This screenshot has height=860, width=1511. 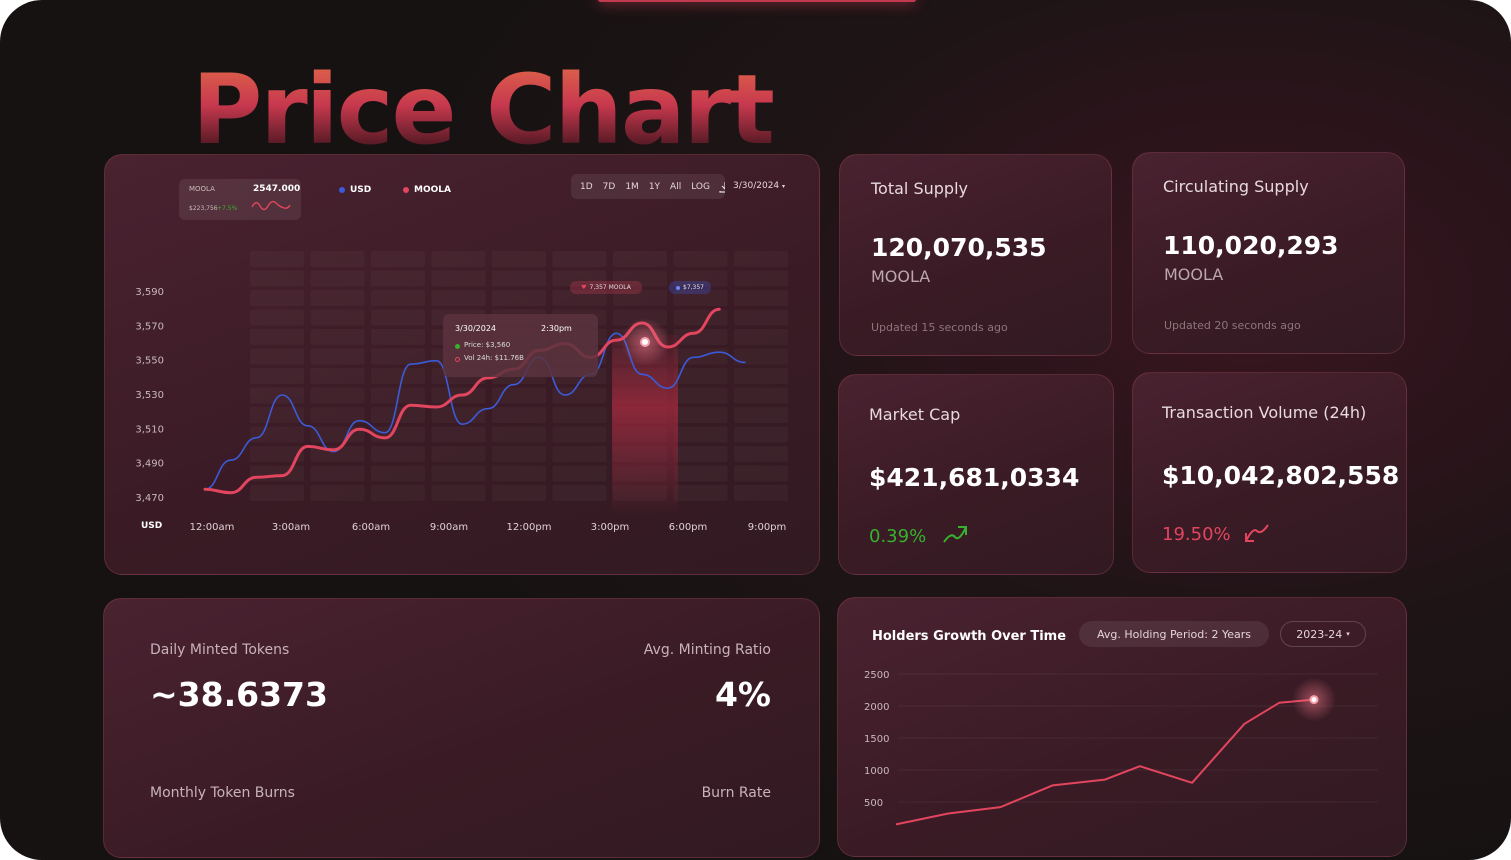 I want to click on x-axis-unit-label: USD, so click(x=152, y=526).